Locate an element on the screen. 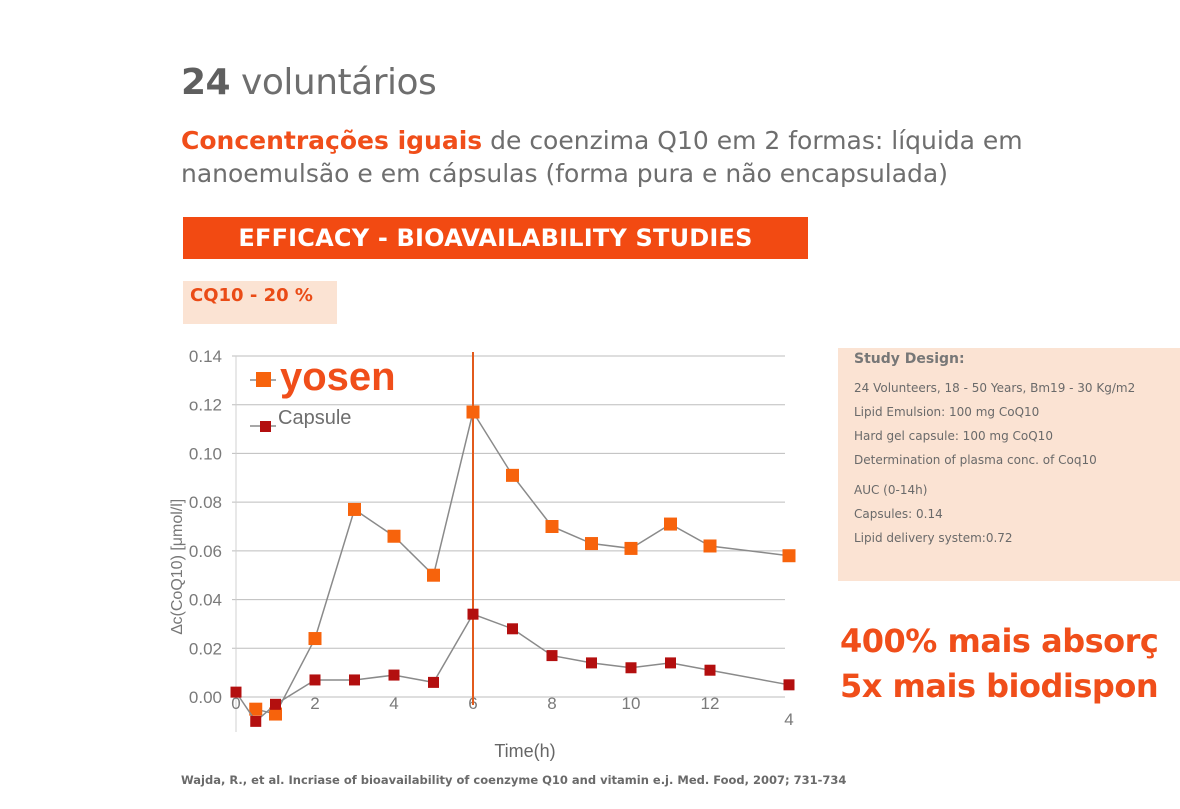 Image resolution: width=1180 pixels, height=809 pixels. concentration-badge: CQ10 - 20 % is located at coordinates (260, 302).